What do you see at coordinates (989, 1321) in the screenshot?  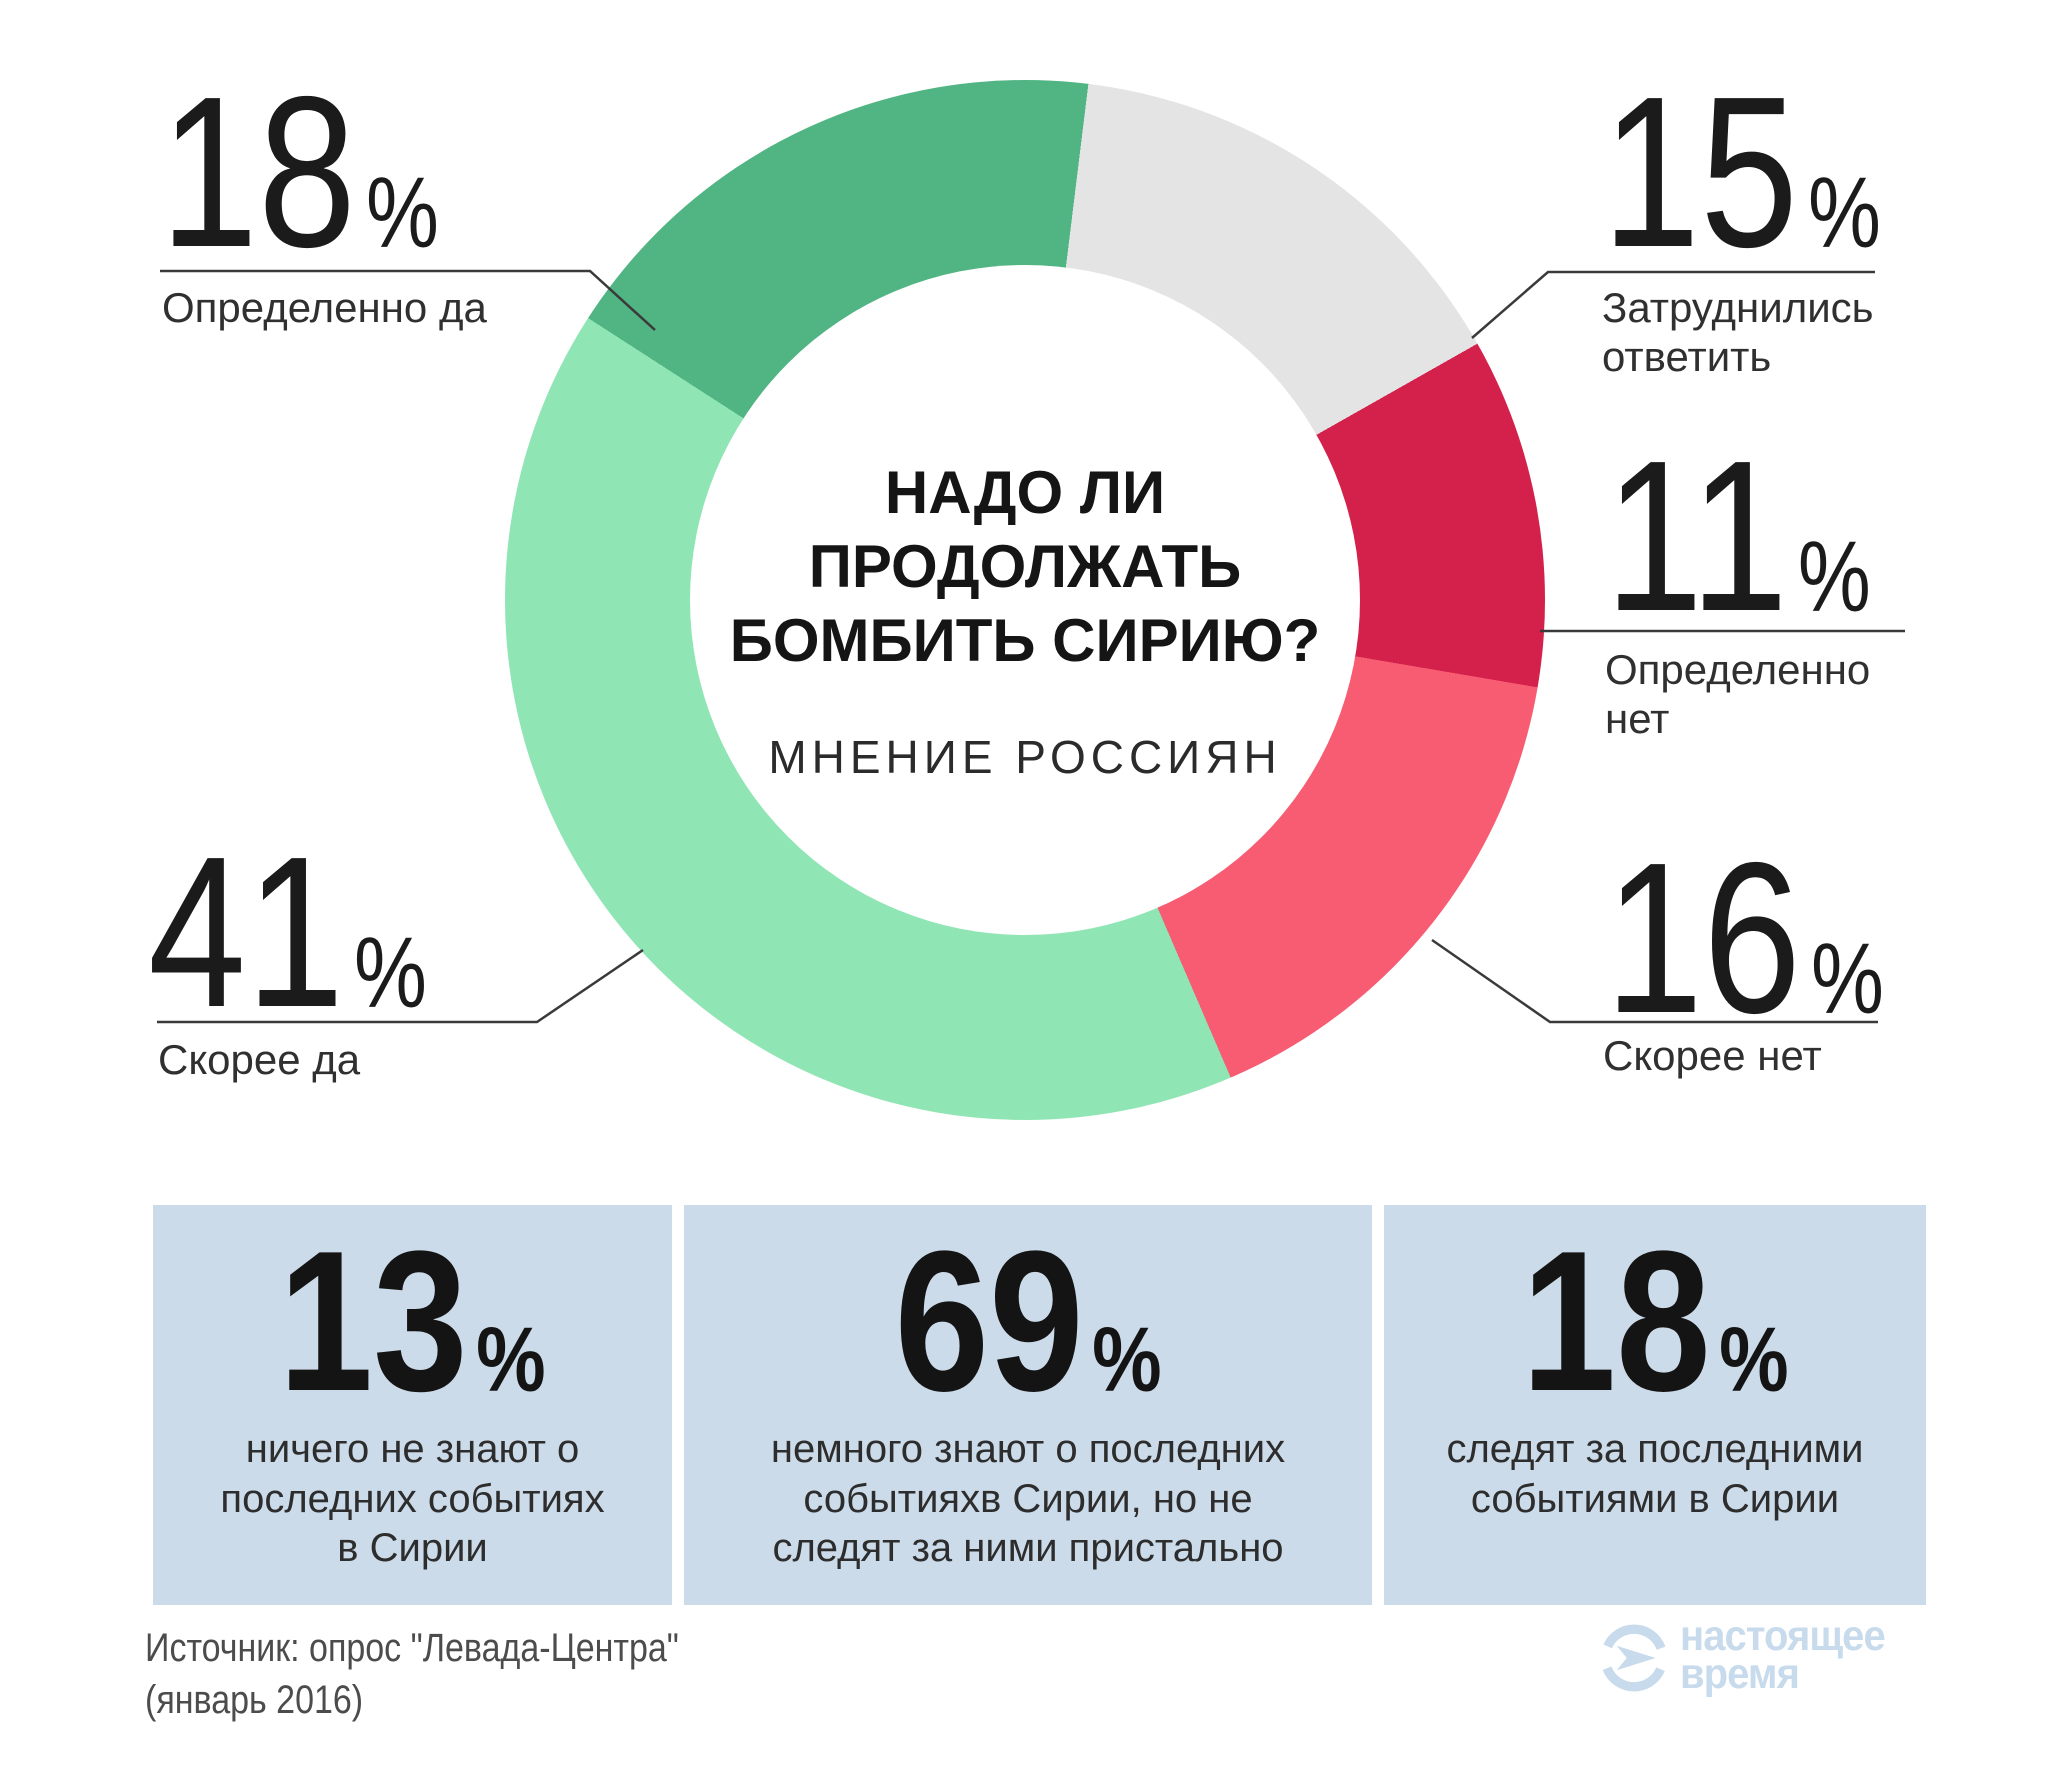 I see `stat-number: 69` at bounding box center [989, 1321].